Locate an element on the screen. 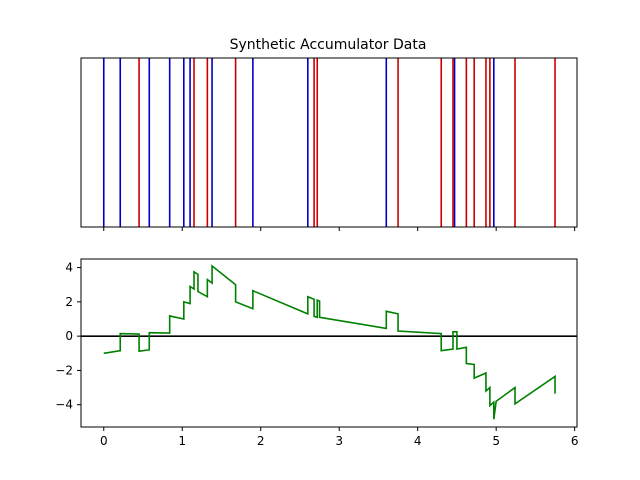  y-tick-label: 2 is located at coordinates (69, 302).